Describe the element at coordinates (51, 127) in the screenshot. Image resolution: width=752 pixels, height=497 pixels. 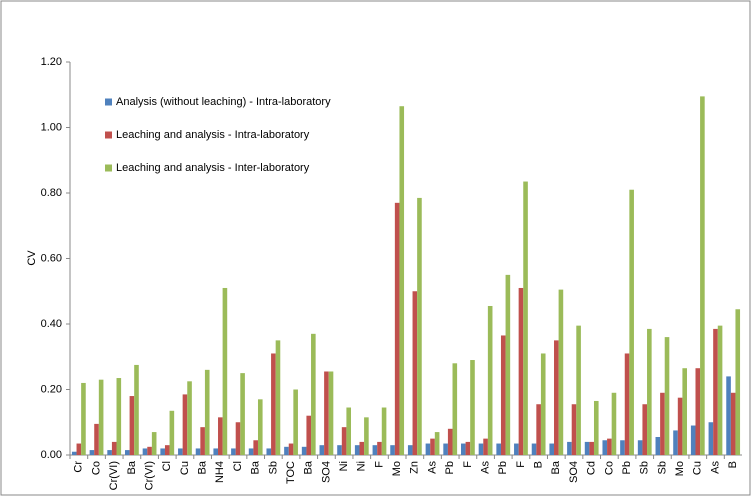
I see `y-tick-label: 1.00` at that location.